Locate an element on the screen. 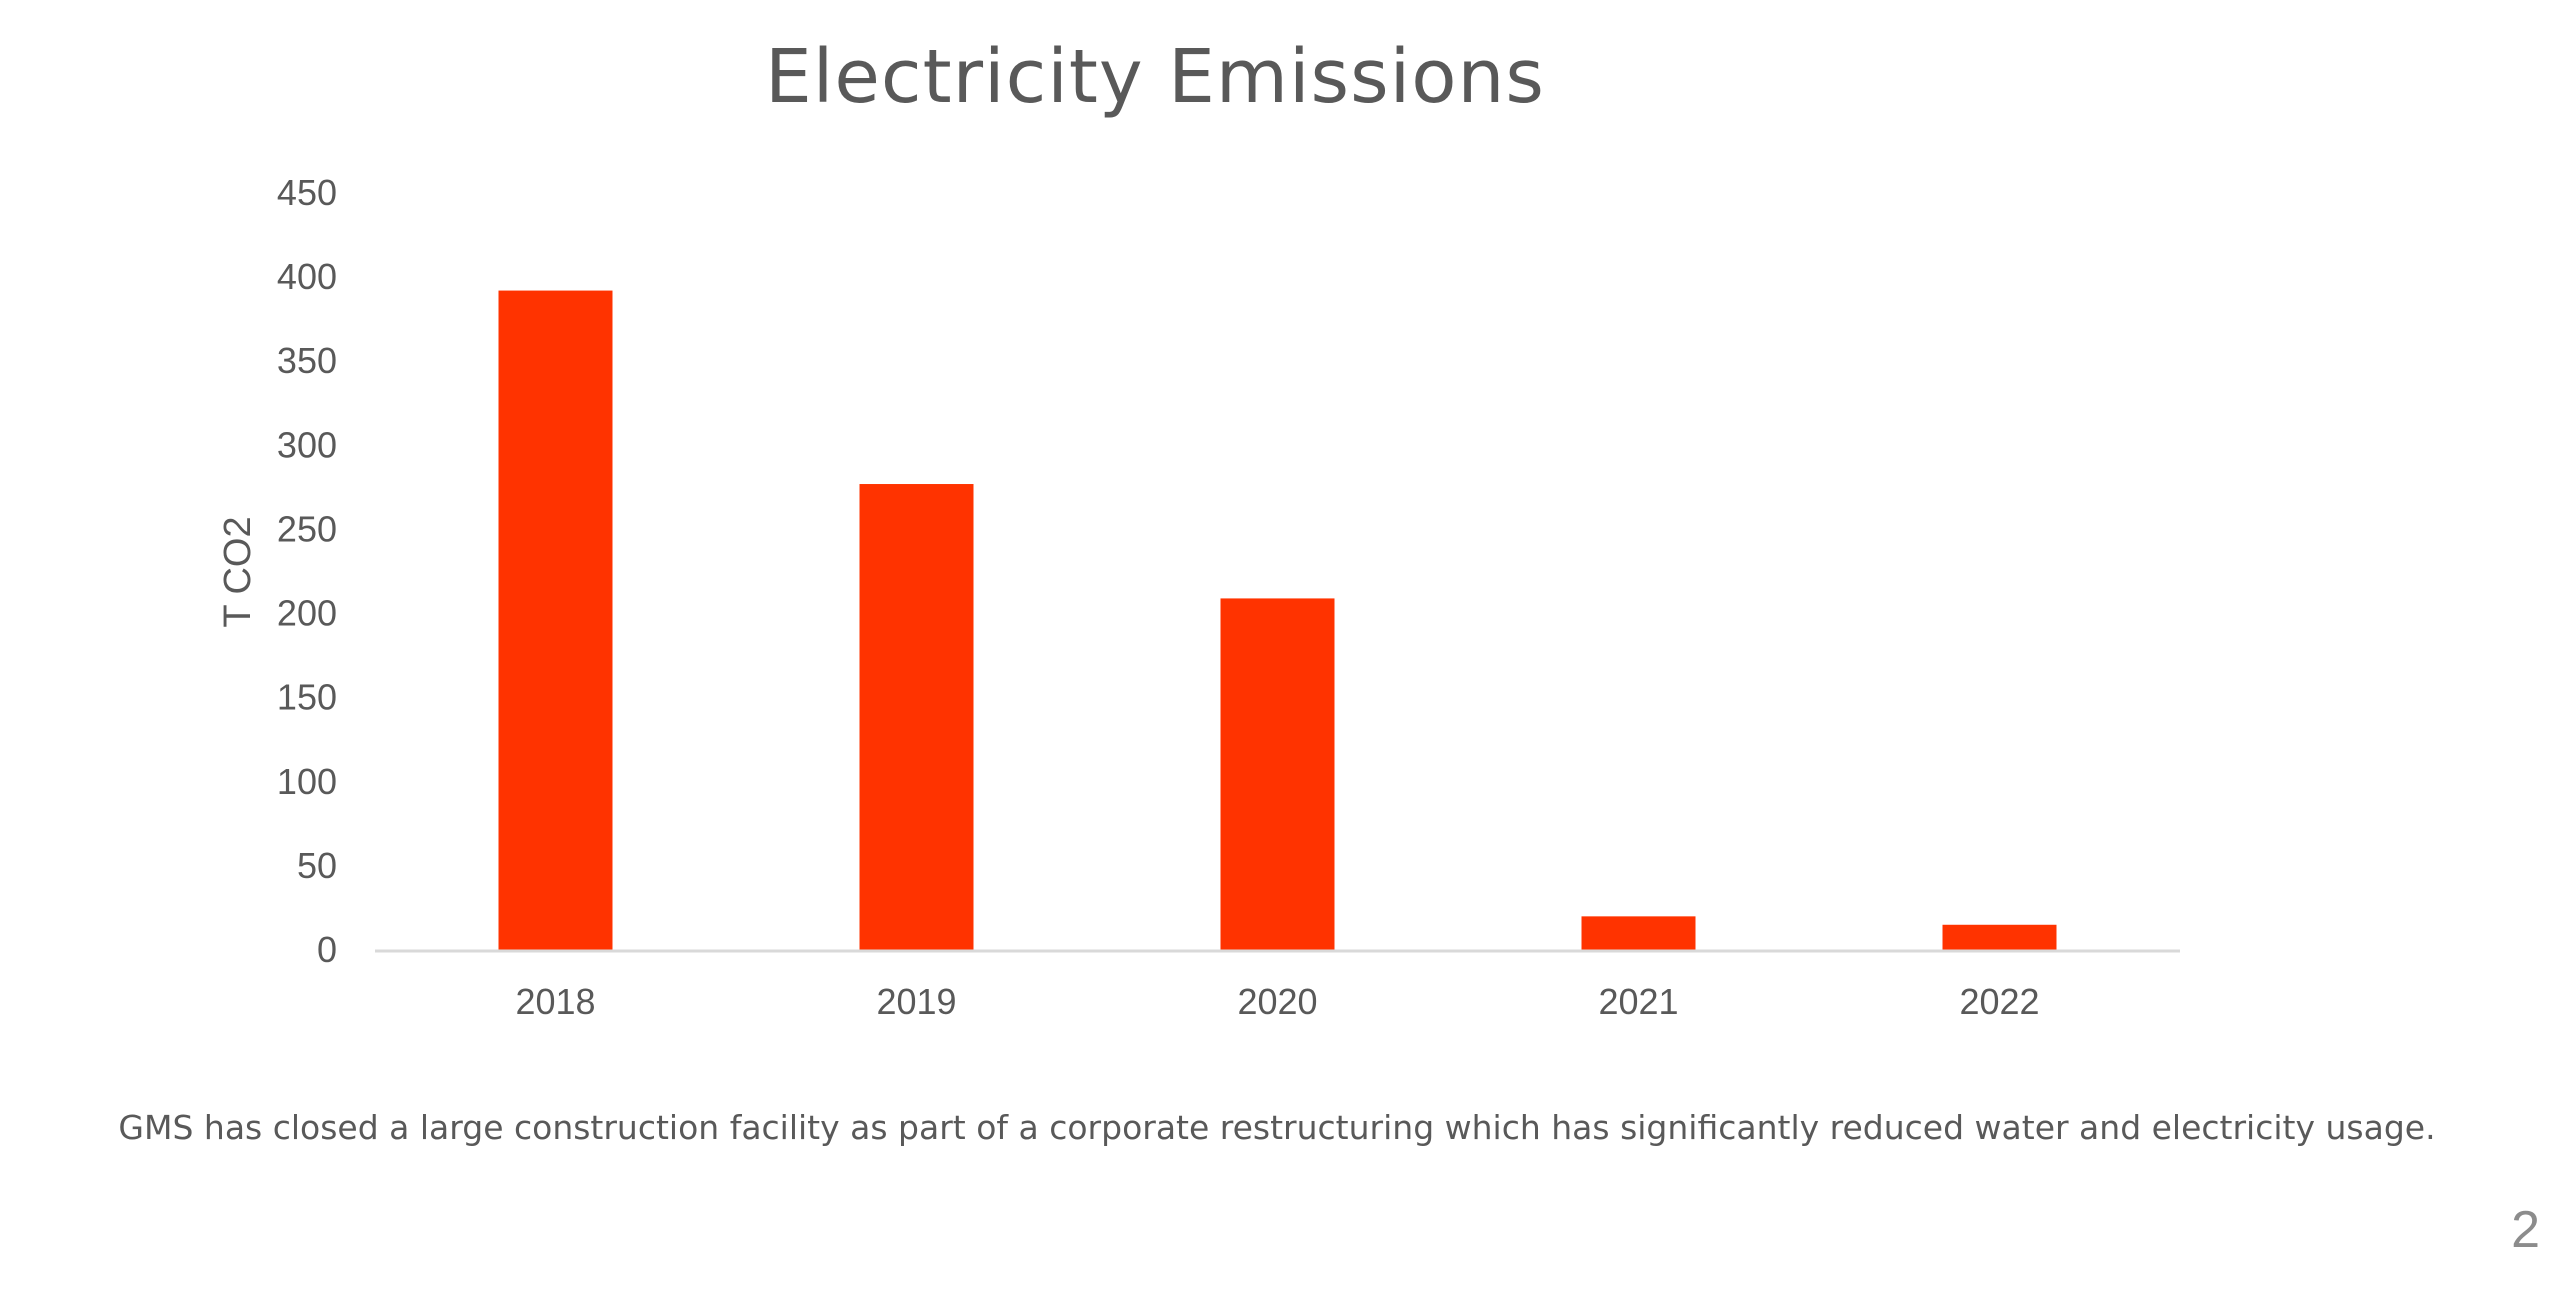 The width and height of the screenshot is (2554, 1297). y-tick-label: 300 is located at coordinates (307, 444).